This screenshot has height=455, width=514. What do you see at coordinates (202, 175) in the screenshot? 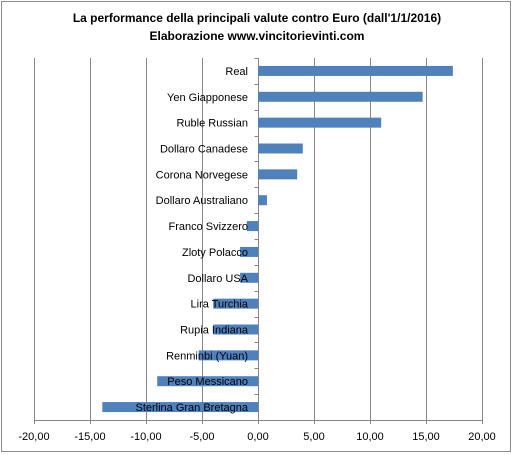
I see `category-label: Corona Norvegese` at bounding box center [202, 175].